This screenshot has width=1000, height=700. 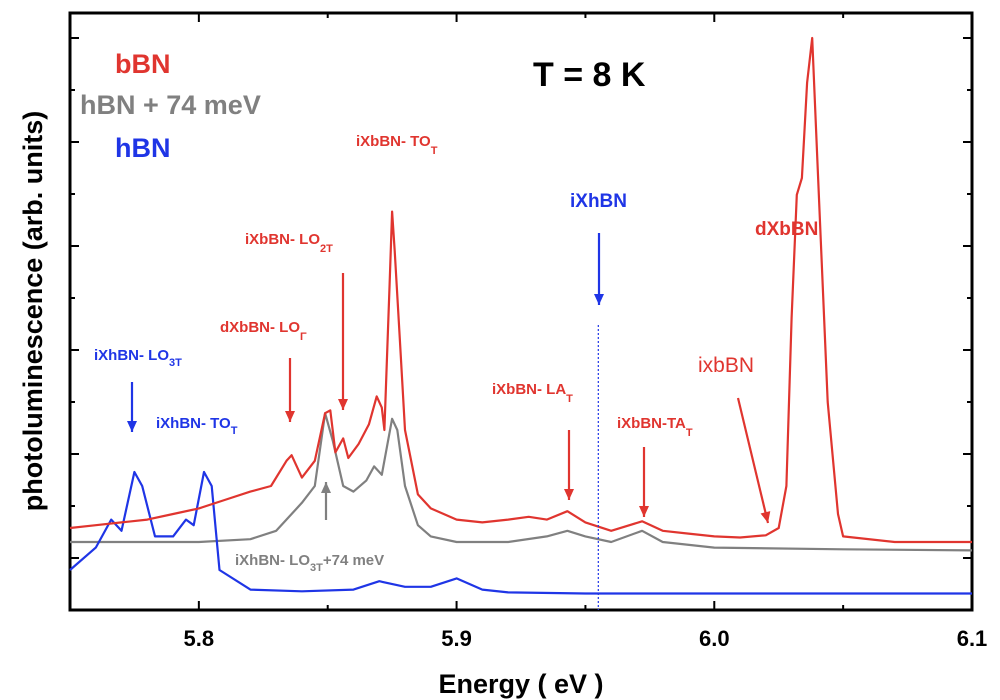 What do you see at coordinates (143, 148) in the screenshot?
I see `legend-entry-hbn: hBN` at bounding box center [143, 148].